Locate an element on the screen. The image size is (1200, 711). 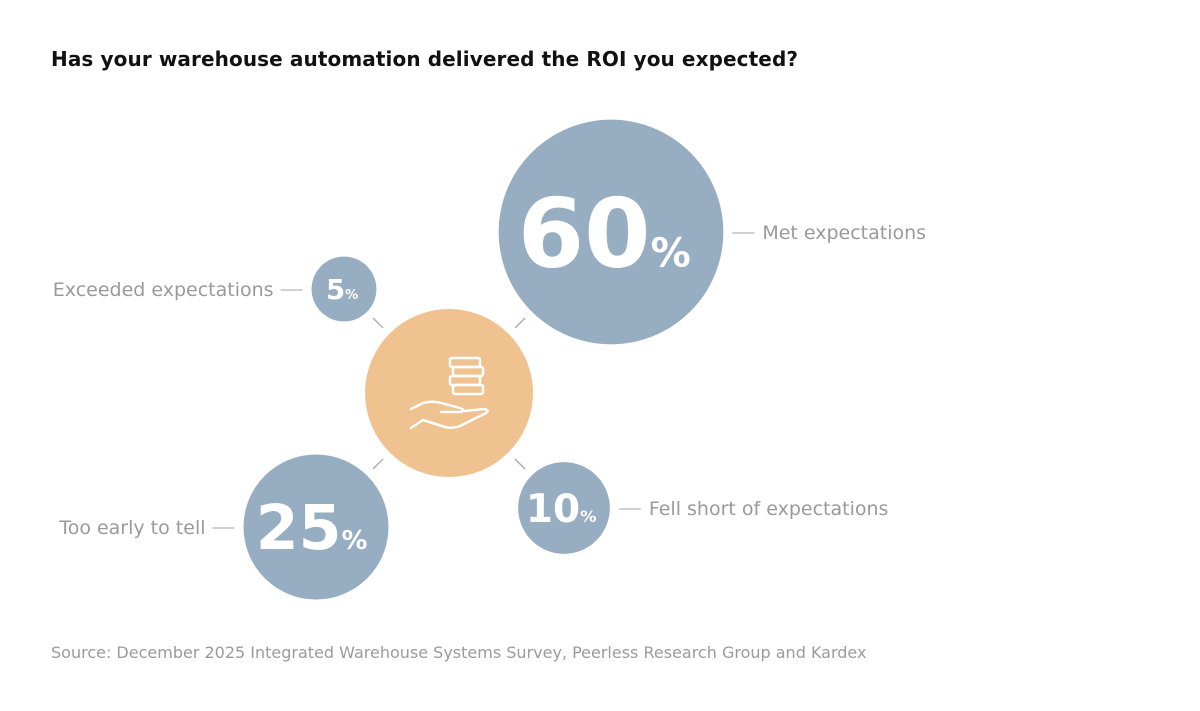
bubble-4: 10% Fell short of expectations is located at coordinates (703, 508).